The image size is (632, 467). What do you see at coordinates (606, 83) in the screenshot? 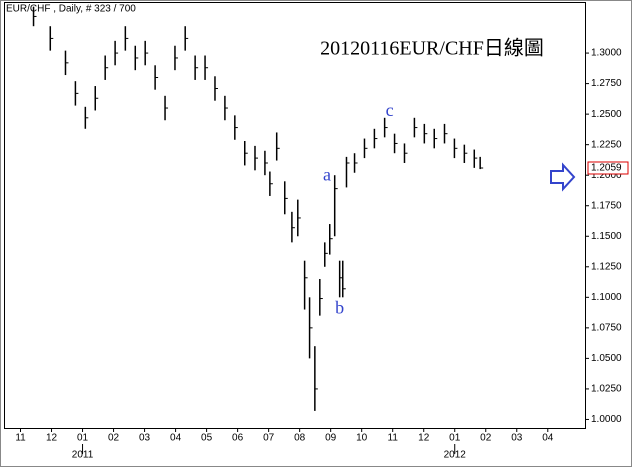
I see `y-tick-label: 1.2750` at bounding box center [606, 83].